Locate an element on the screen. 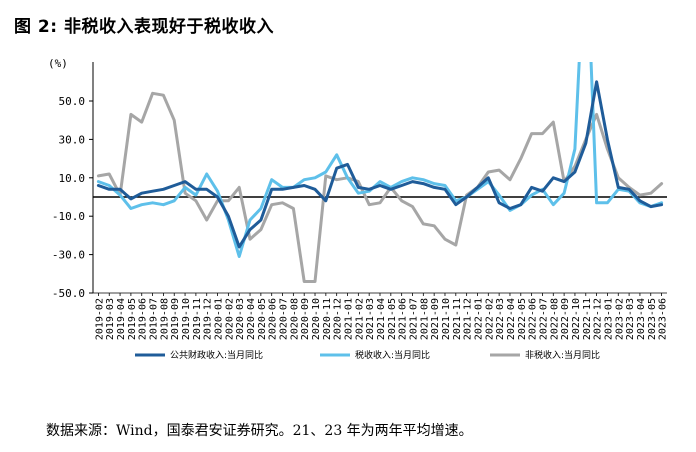 This screenshot has width=696, height=452. x-tick-label: 2019-07 is located at coordinates (154, 319).